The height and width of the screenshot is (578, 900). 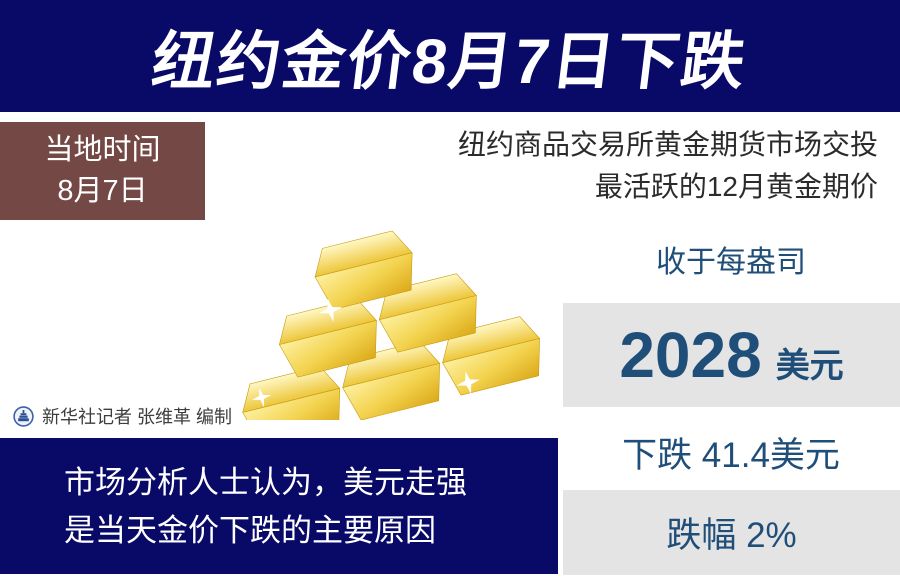 I want to click on price-change-text: 下跌 41.4美元, so click(x=731, y=455).